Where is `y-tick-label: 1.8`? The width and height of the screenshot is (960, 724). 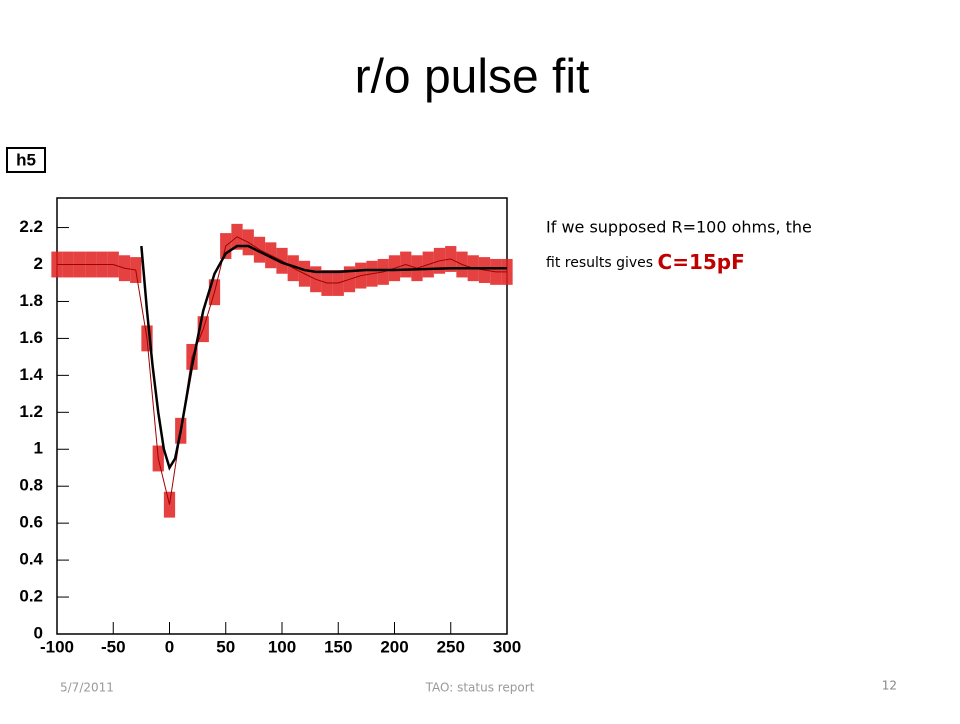 y-tick-label: 1.8 is located at coordinates (31, 300).